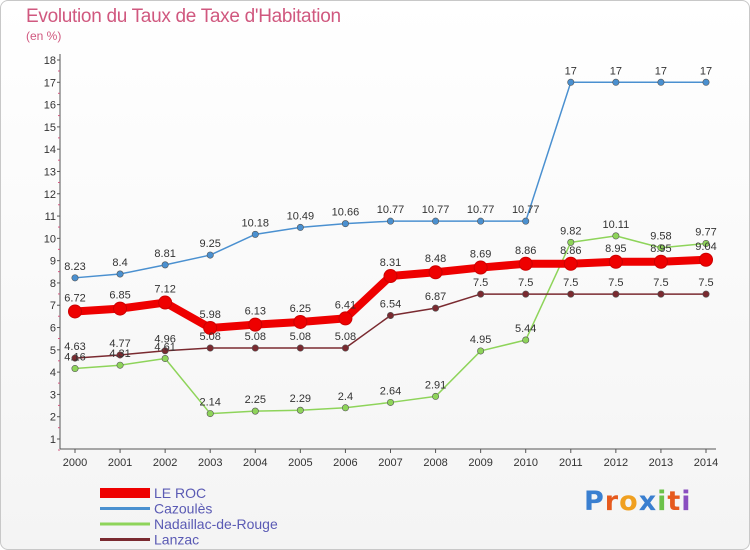 Image resolution: width=750 pixels, height=550 pixels. Describe the element at coordinates (525, 329) in the screenshot. I see `data-label: 5.44` at that location.